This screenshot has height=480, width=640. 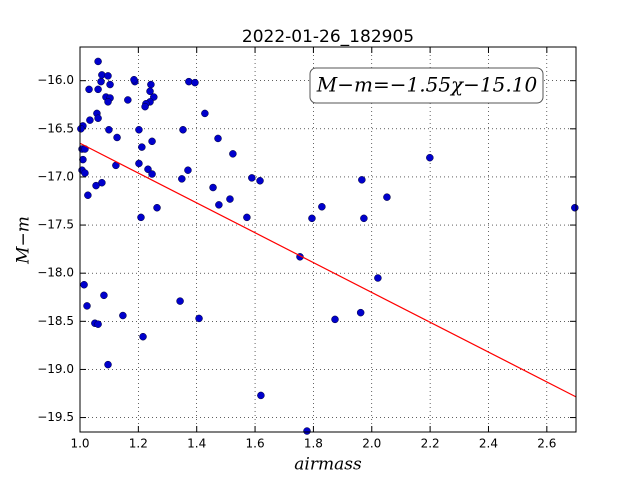 What do you see at coordinates (328, 465) in the screenshot?
I see `x-axis-label: airmass` at bounding box center [328, 465].